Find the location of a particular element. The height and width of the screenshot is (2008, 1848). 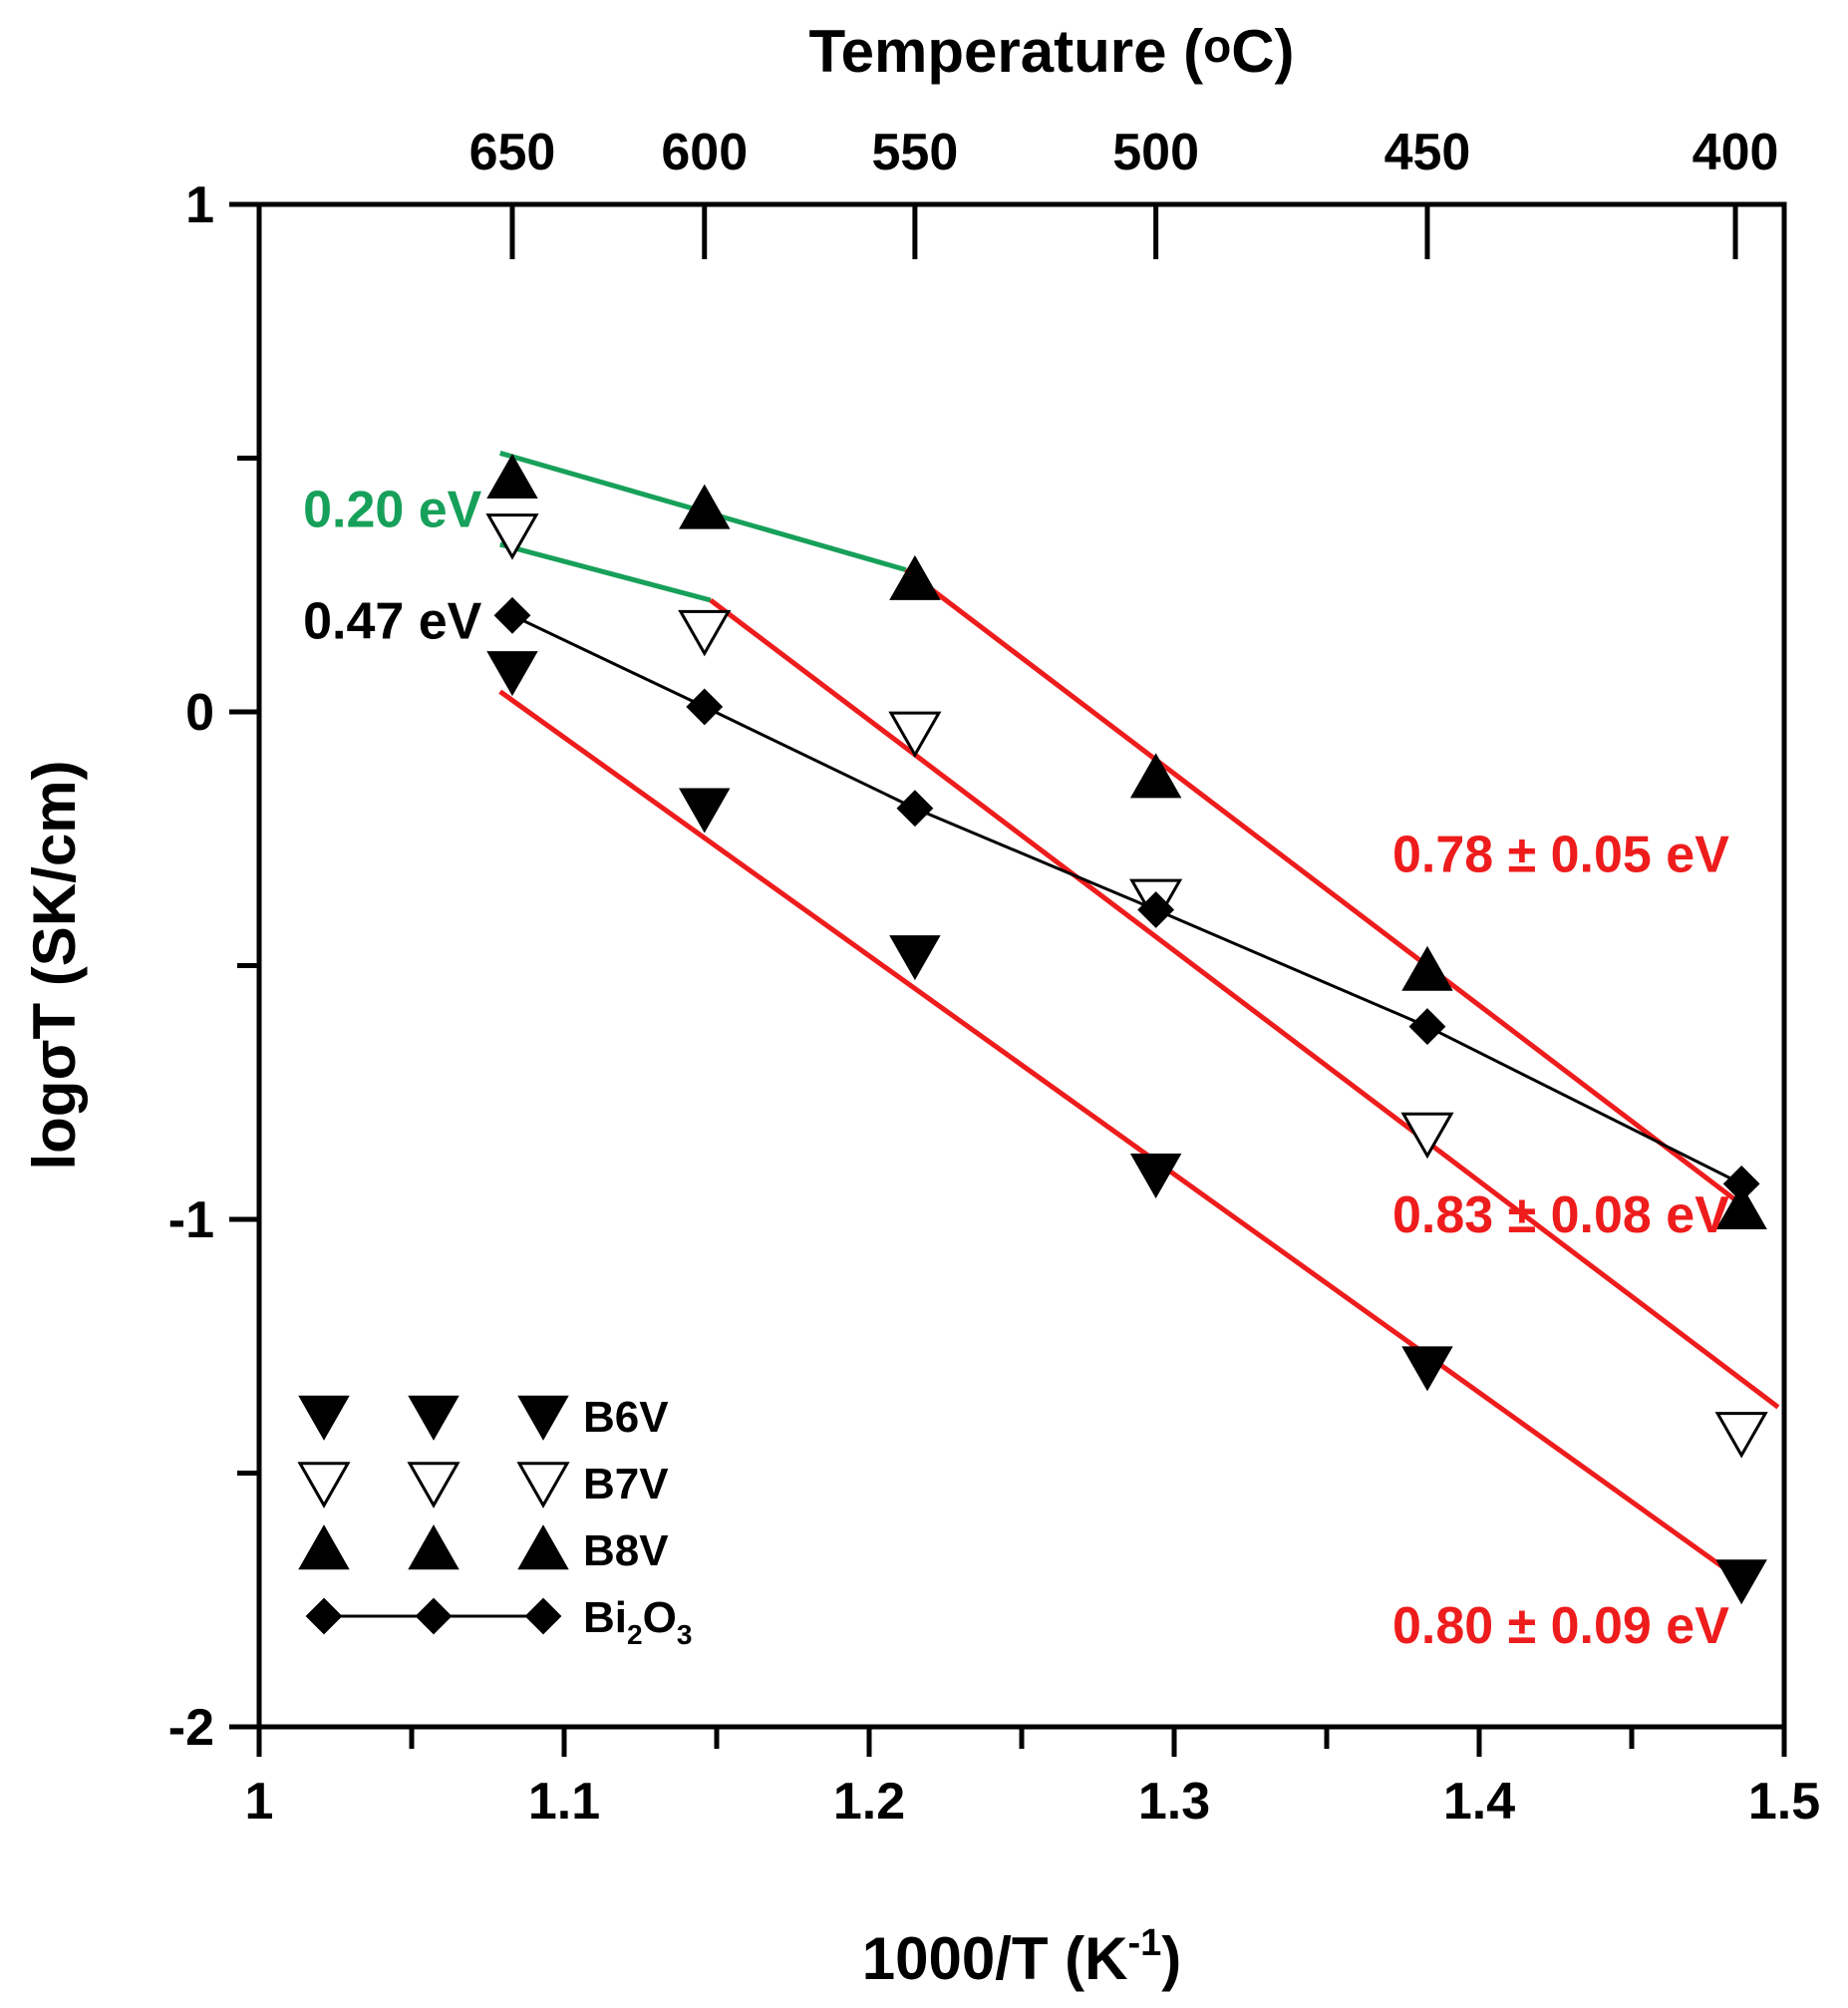

top-tick-label: 400 is located at coordinates (1736, 152).